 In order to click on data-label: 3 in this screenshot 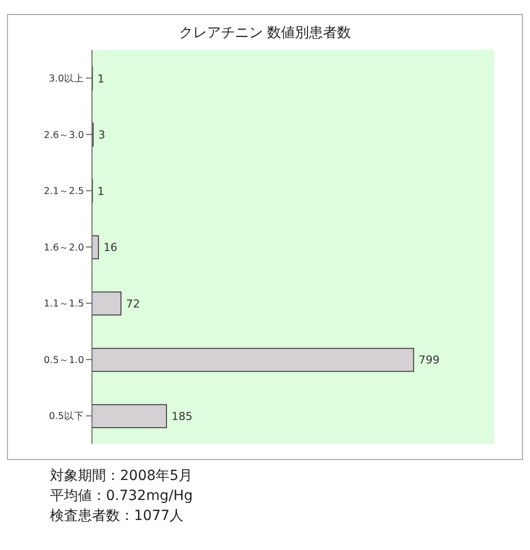, I will do `click(102, 135)`.